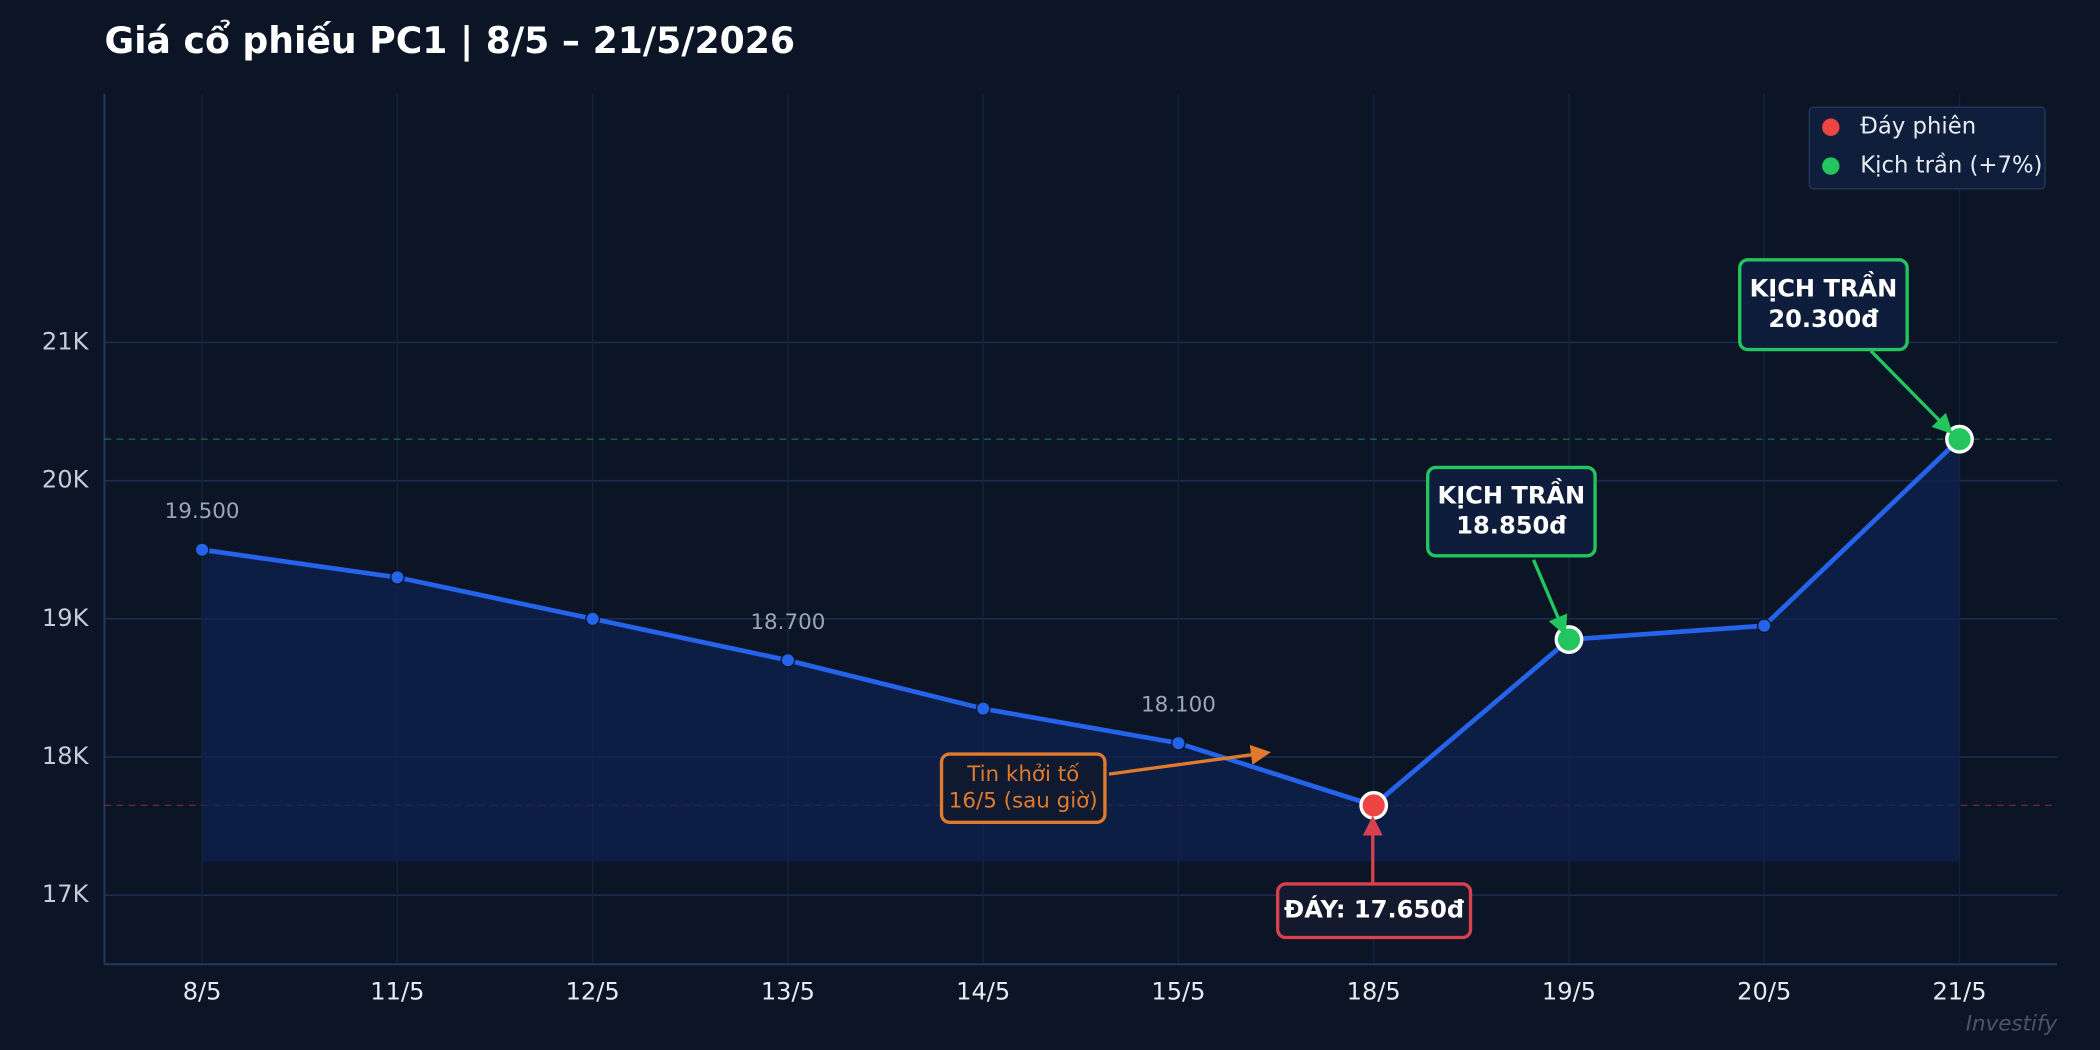 The height and width of the screenshot is (1050, 2100). I want to click on x-tick-label: 15/5, so click(1178, 991).